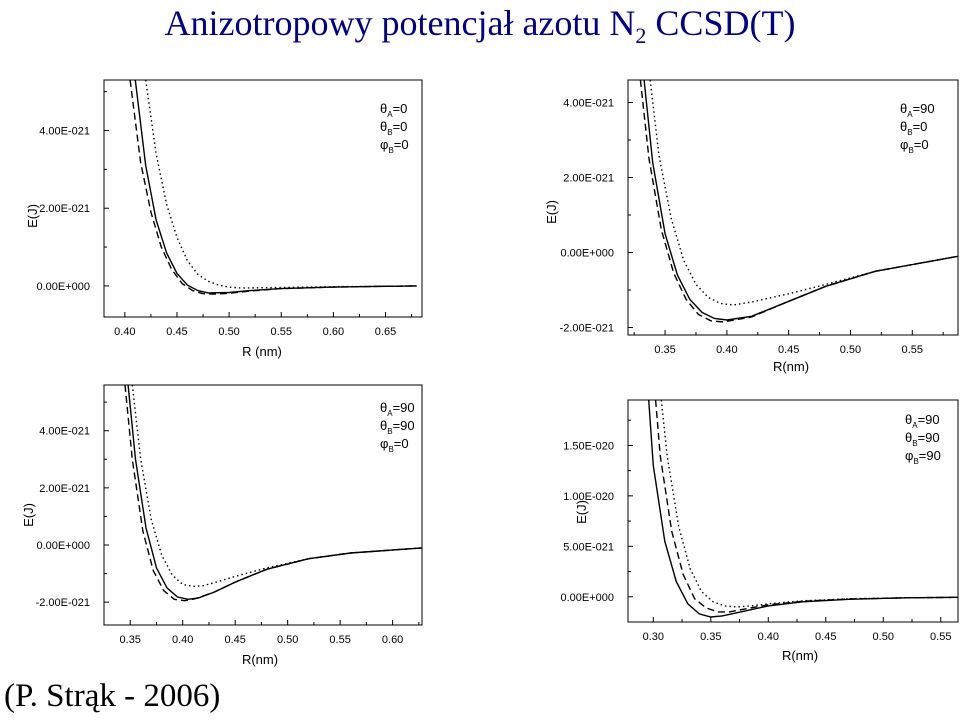 The width and height of the screenshot is (960, 723). Describe the element at coordinates (393, 110) in the screenshot. I see `legend-entry: θA=0` at that location.